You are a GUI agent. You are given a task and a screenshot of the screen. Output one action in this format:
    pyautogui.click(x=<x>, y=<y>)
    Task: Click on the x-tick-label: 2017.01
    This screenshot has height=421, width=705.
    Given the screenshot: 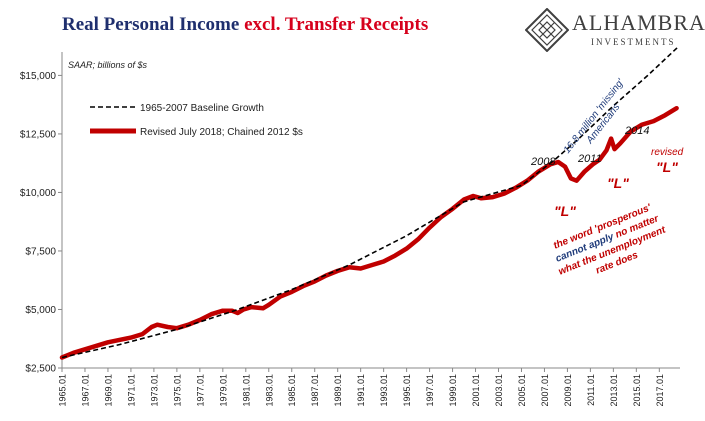 What is the action you would take?
    pyautogui.click(x=660, y=390)
    